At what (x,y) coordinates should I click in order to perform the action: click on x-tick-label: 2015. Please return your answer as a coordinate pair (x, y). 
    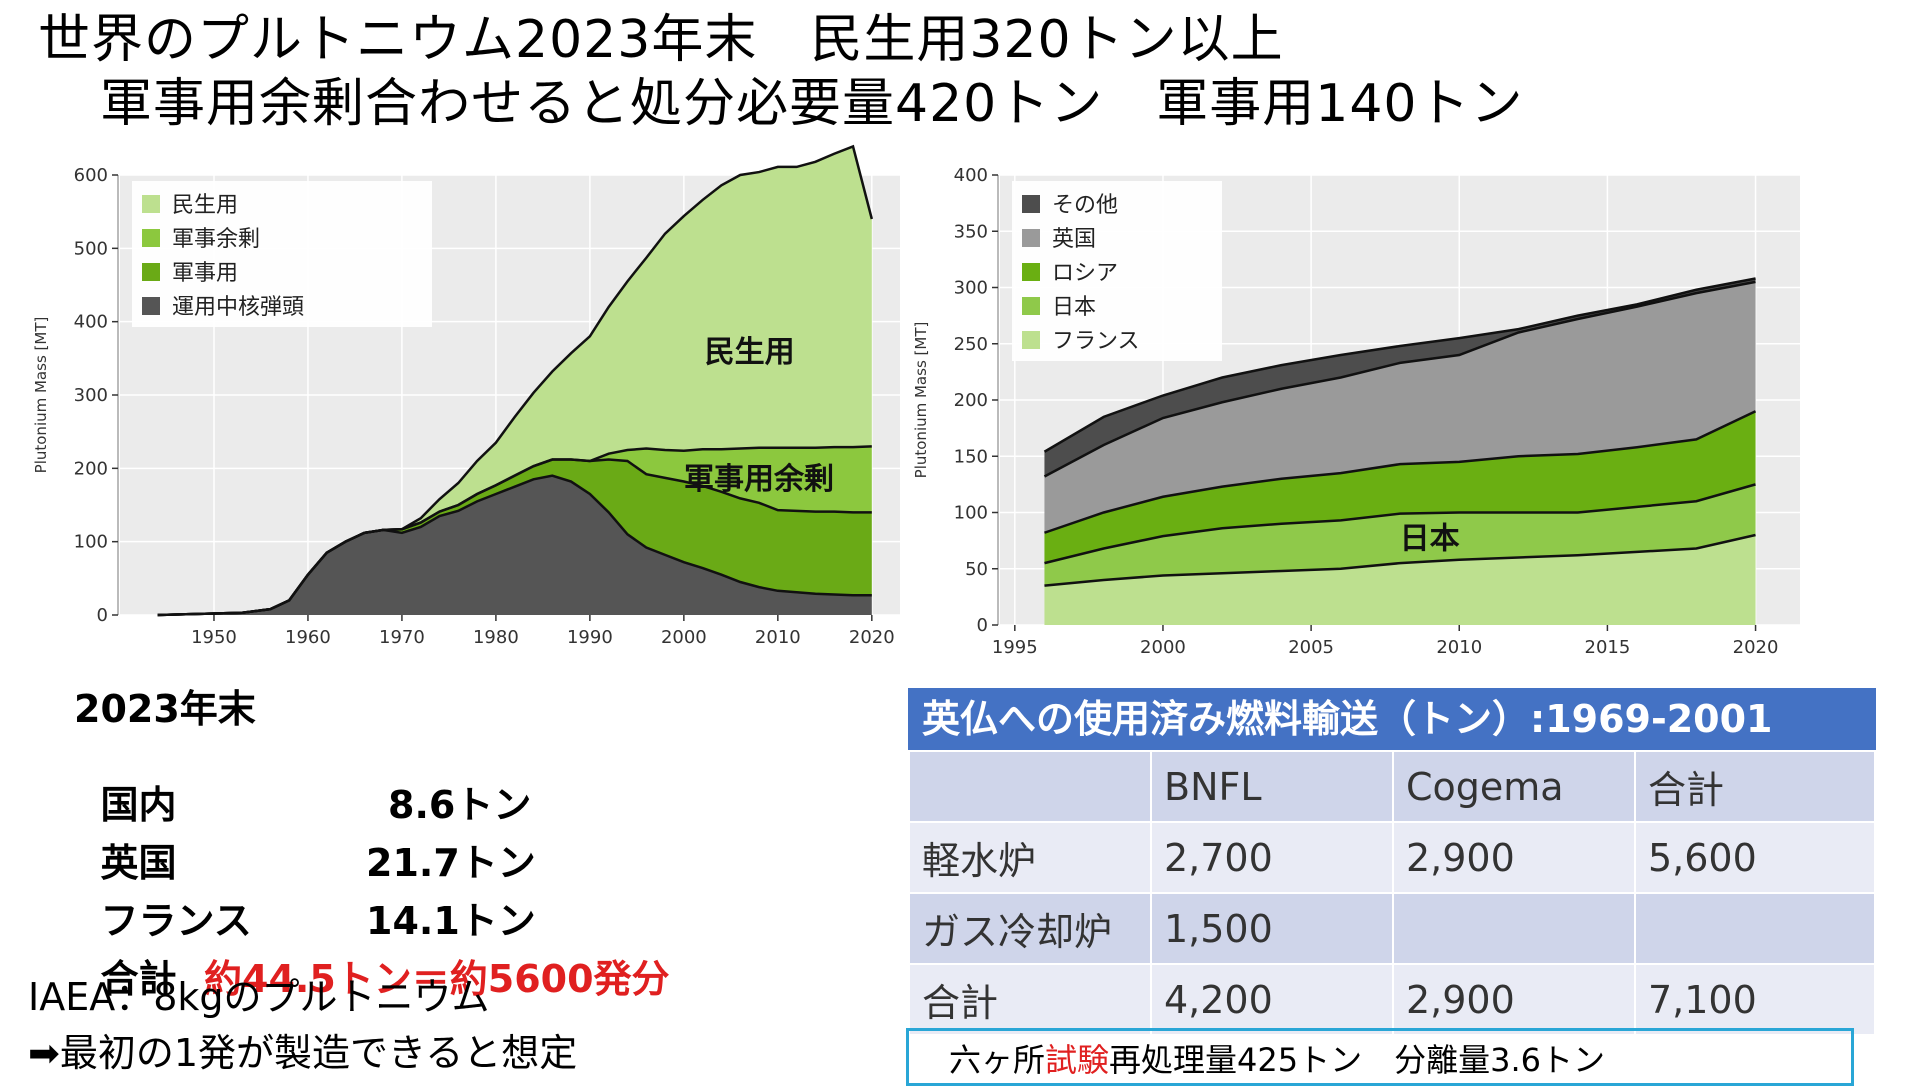
    Looking at the image, I should click on (1608, 647).